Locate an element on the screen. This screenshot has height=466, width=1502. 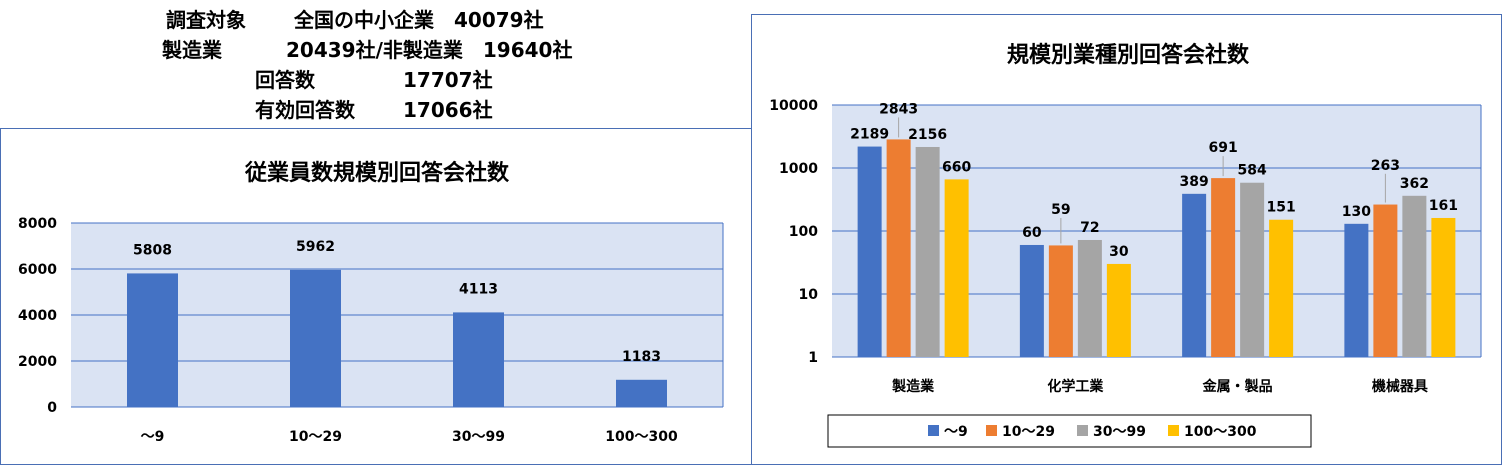
chart-title: 規模別業種別回答会社数 is located at coordinates (1128, 55).